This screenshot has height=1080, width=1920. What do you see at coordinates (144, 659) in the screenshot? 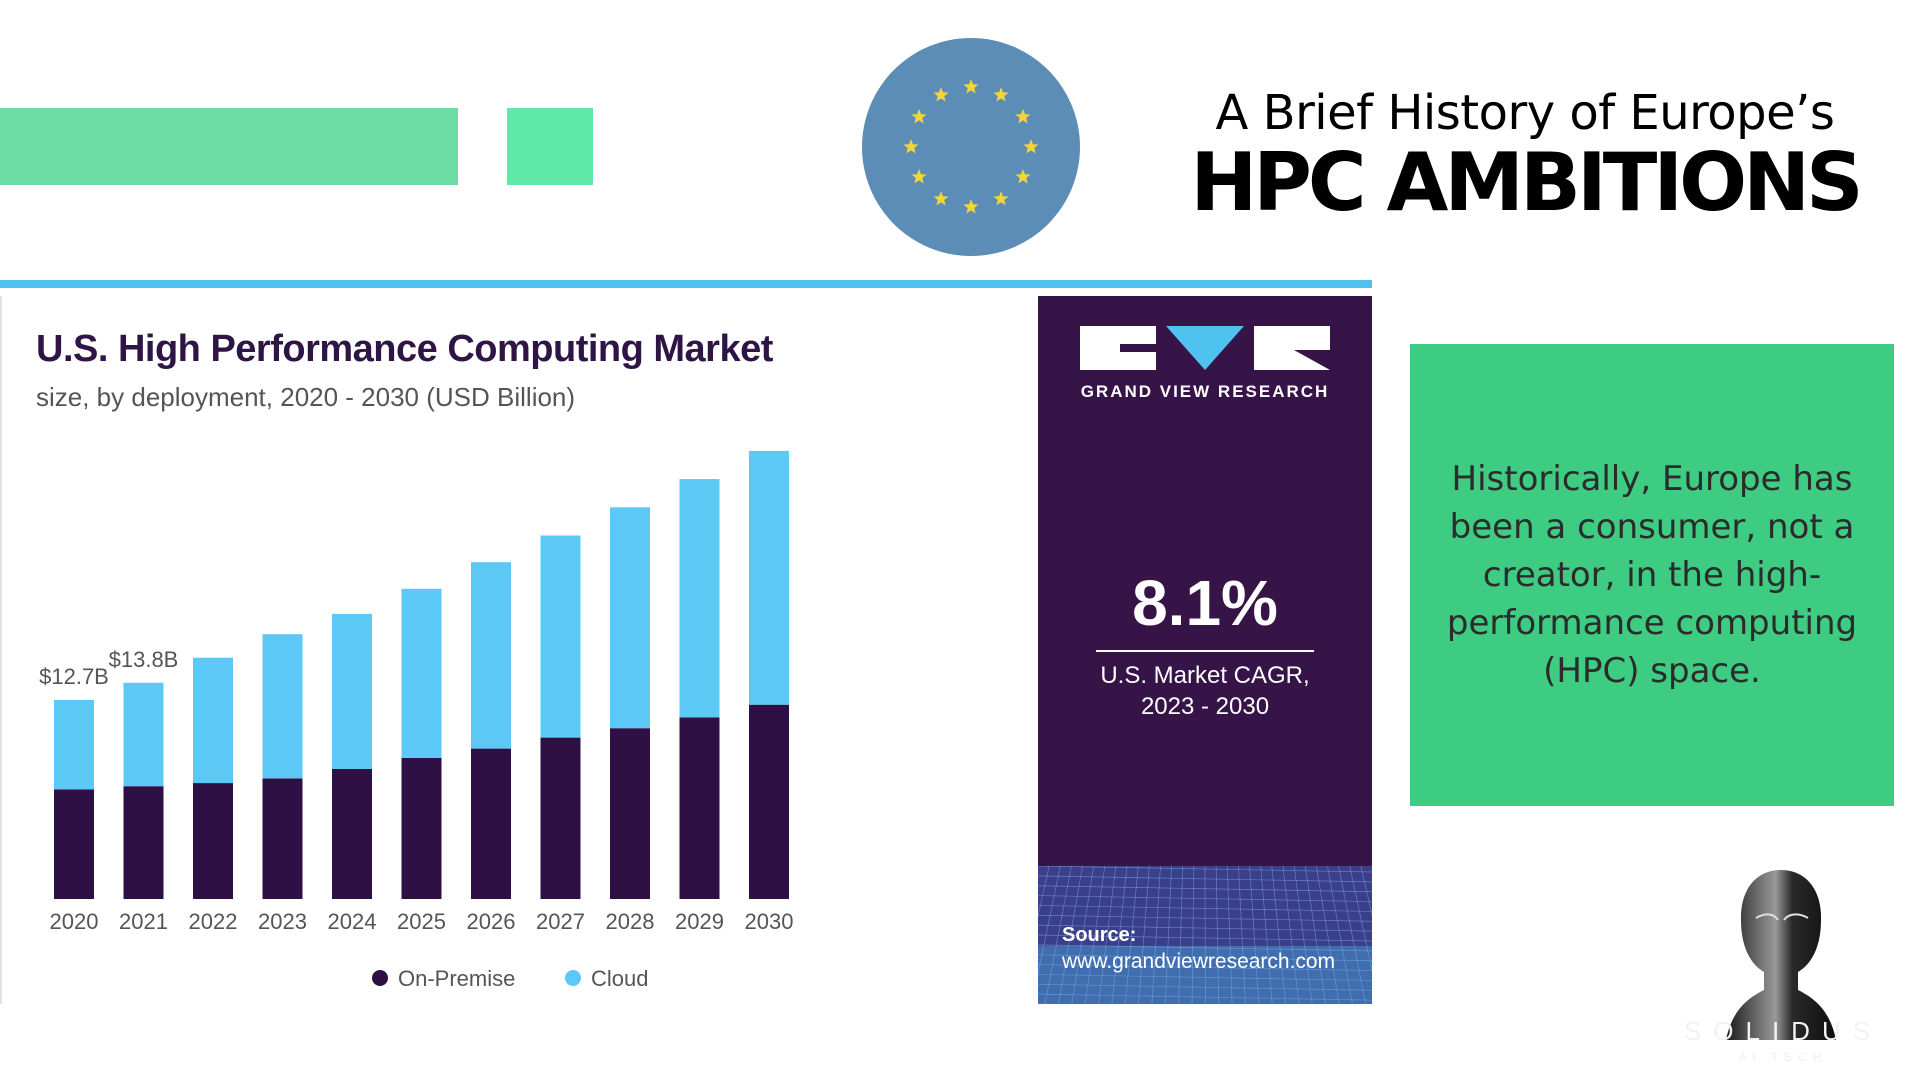
I see `data-label: $13.8B` at bounding box center [144, 659].